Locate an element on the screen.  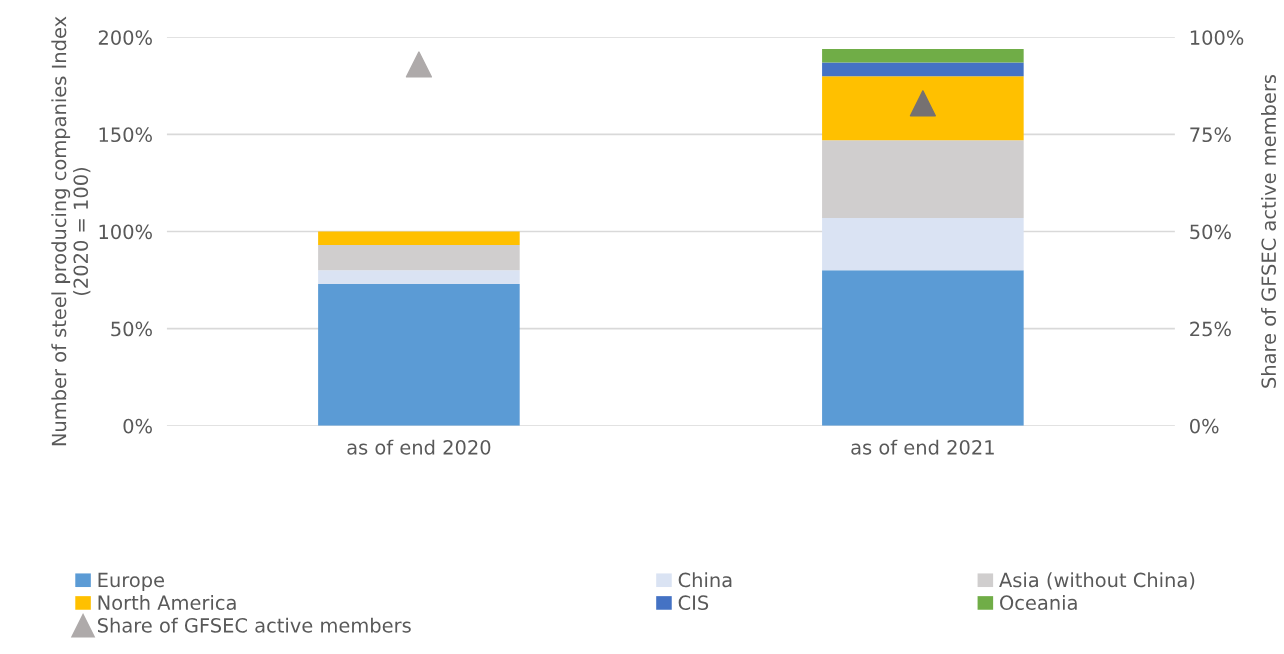
y-tick-label: 0% is located at coordinates (137, 426).